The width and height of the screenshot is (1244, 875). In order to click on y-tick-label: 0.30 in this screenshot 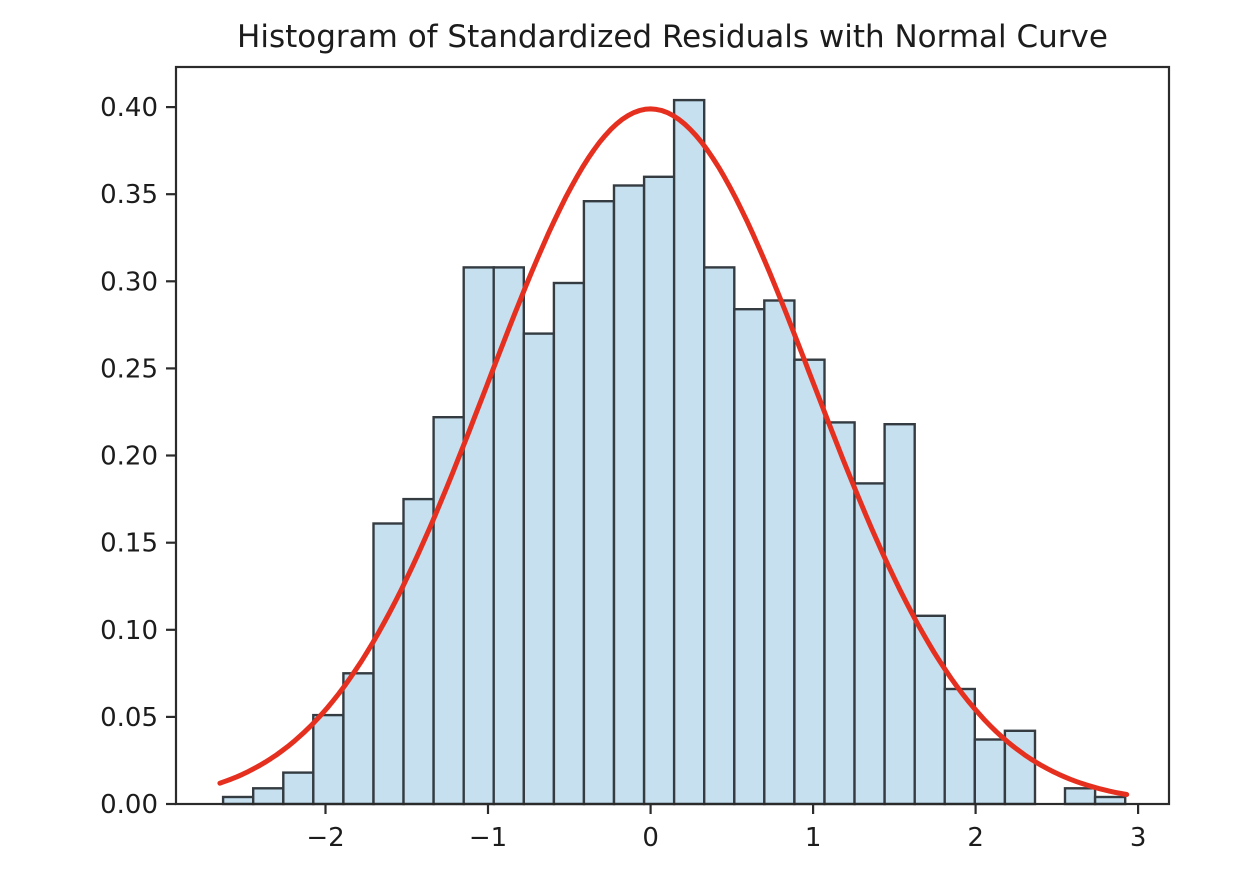, I will do `click(129, 282)`.